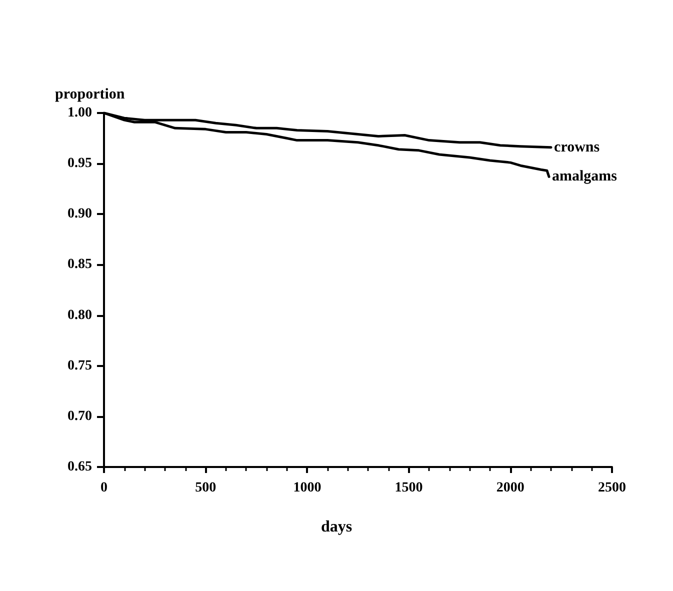  I want to click on series-label: amalgams, so click(585, 176).